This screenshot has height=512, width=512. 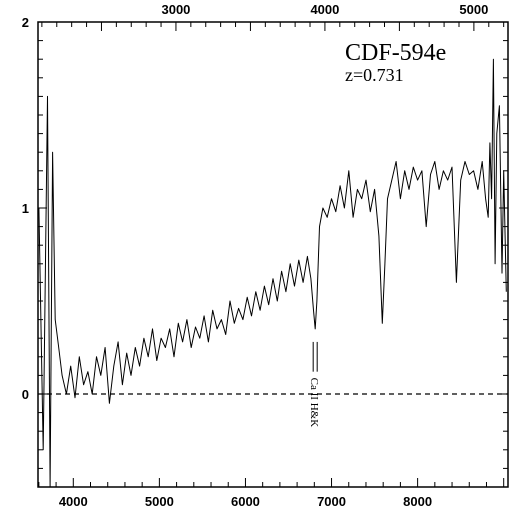 I want to click on y-tick-label: 1, so click(x=25, y=208).